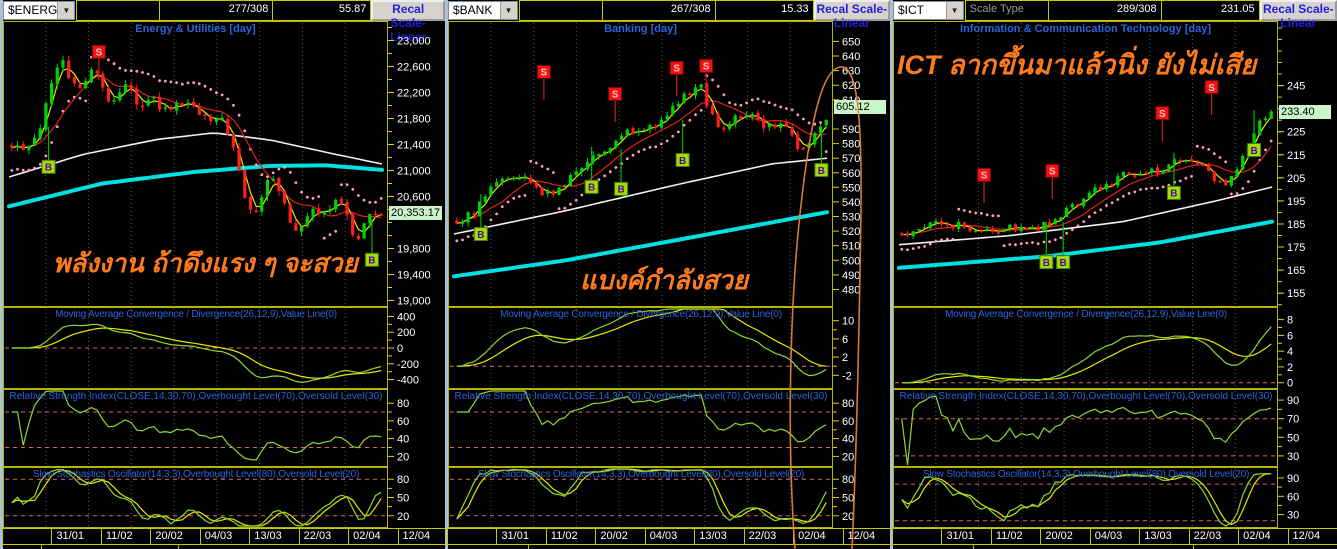 This screenshot has width=1337, height=549. Describe the element at coordinates (851, 42) in the screenshot. I see `svg-text: 650` at that location.